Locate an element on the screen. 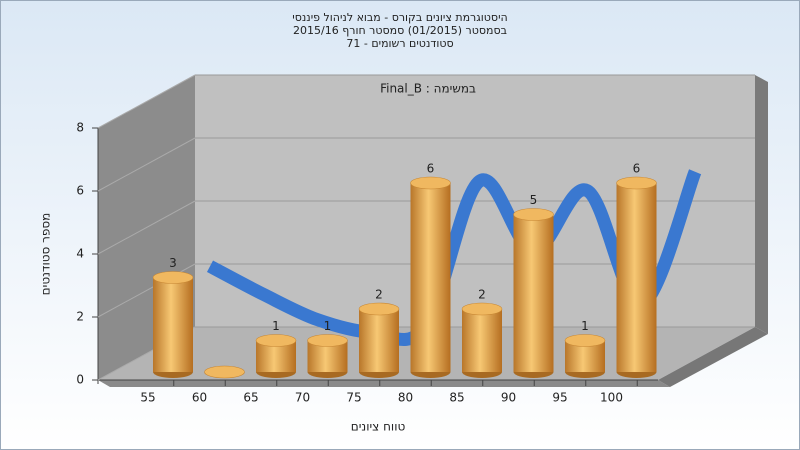 Image resolution: width=800 pixels, height=450 pixels. x-tick-label: 85 is located at coordinates (456, 398).